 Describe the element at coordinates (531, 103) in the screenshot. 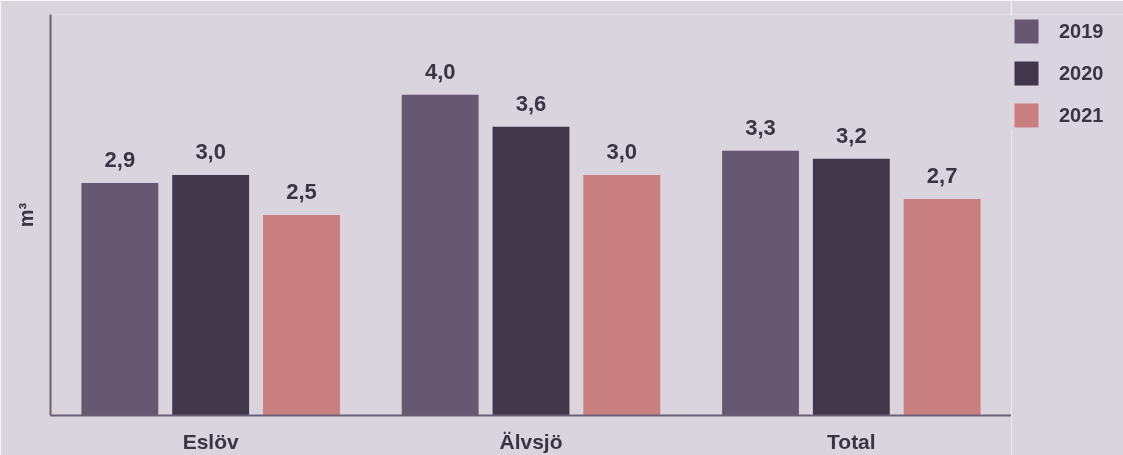

I see `data-label: 3,6` at that location.